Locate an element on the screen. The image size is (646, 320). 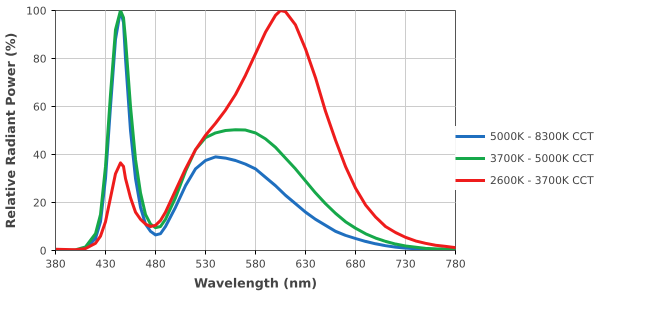
x-tick-label: 580 is located at coordinates (255, 264).